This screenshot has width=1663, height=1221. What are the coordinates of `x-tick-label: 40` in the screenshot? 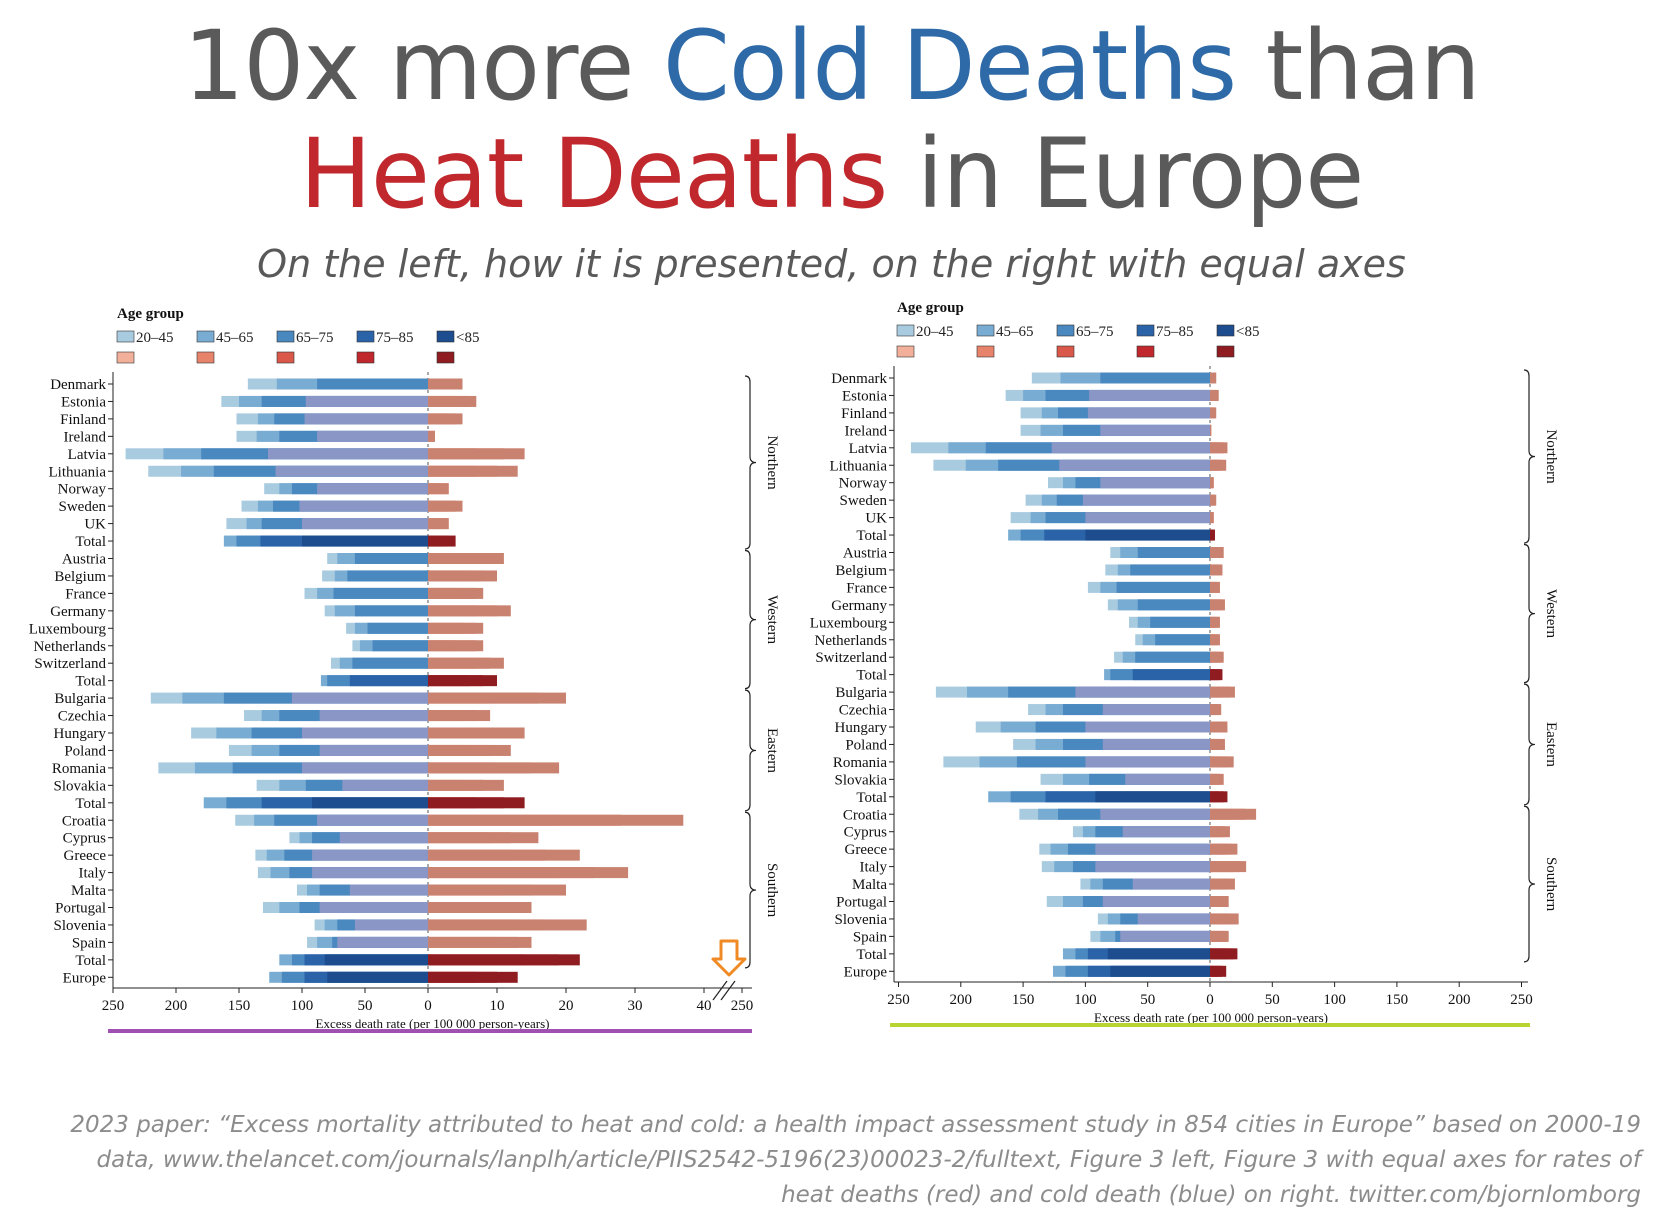 It's located at (704, 1006).